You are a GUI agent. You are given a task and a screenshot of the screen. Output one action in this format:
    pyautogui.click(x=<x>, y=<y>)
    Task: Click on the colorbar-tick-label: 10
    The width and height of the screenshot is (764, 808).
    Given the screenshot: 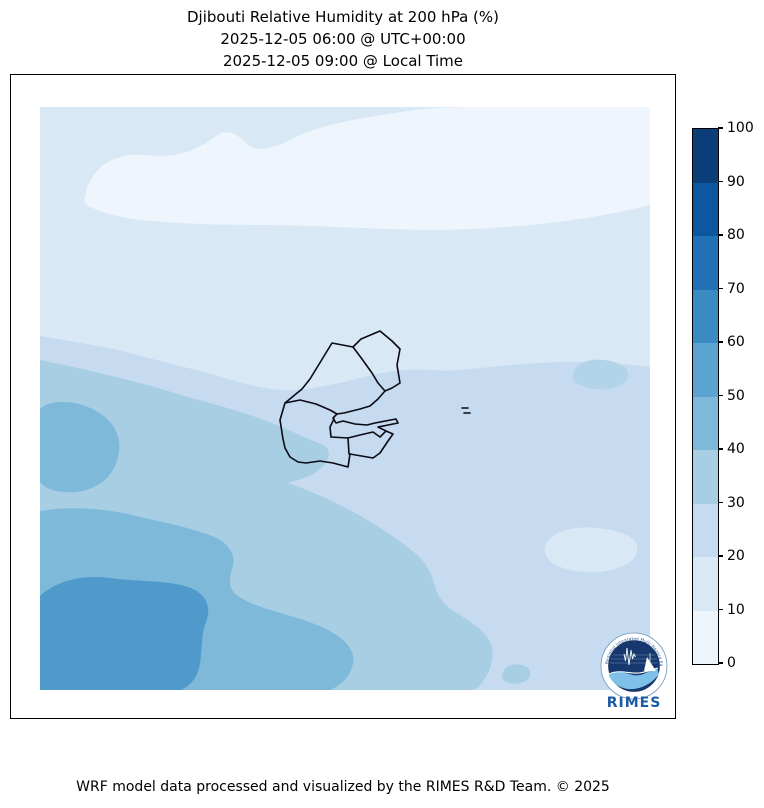 What is the action you would take?
    pyautogui.click(x=736, y=609)
    